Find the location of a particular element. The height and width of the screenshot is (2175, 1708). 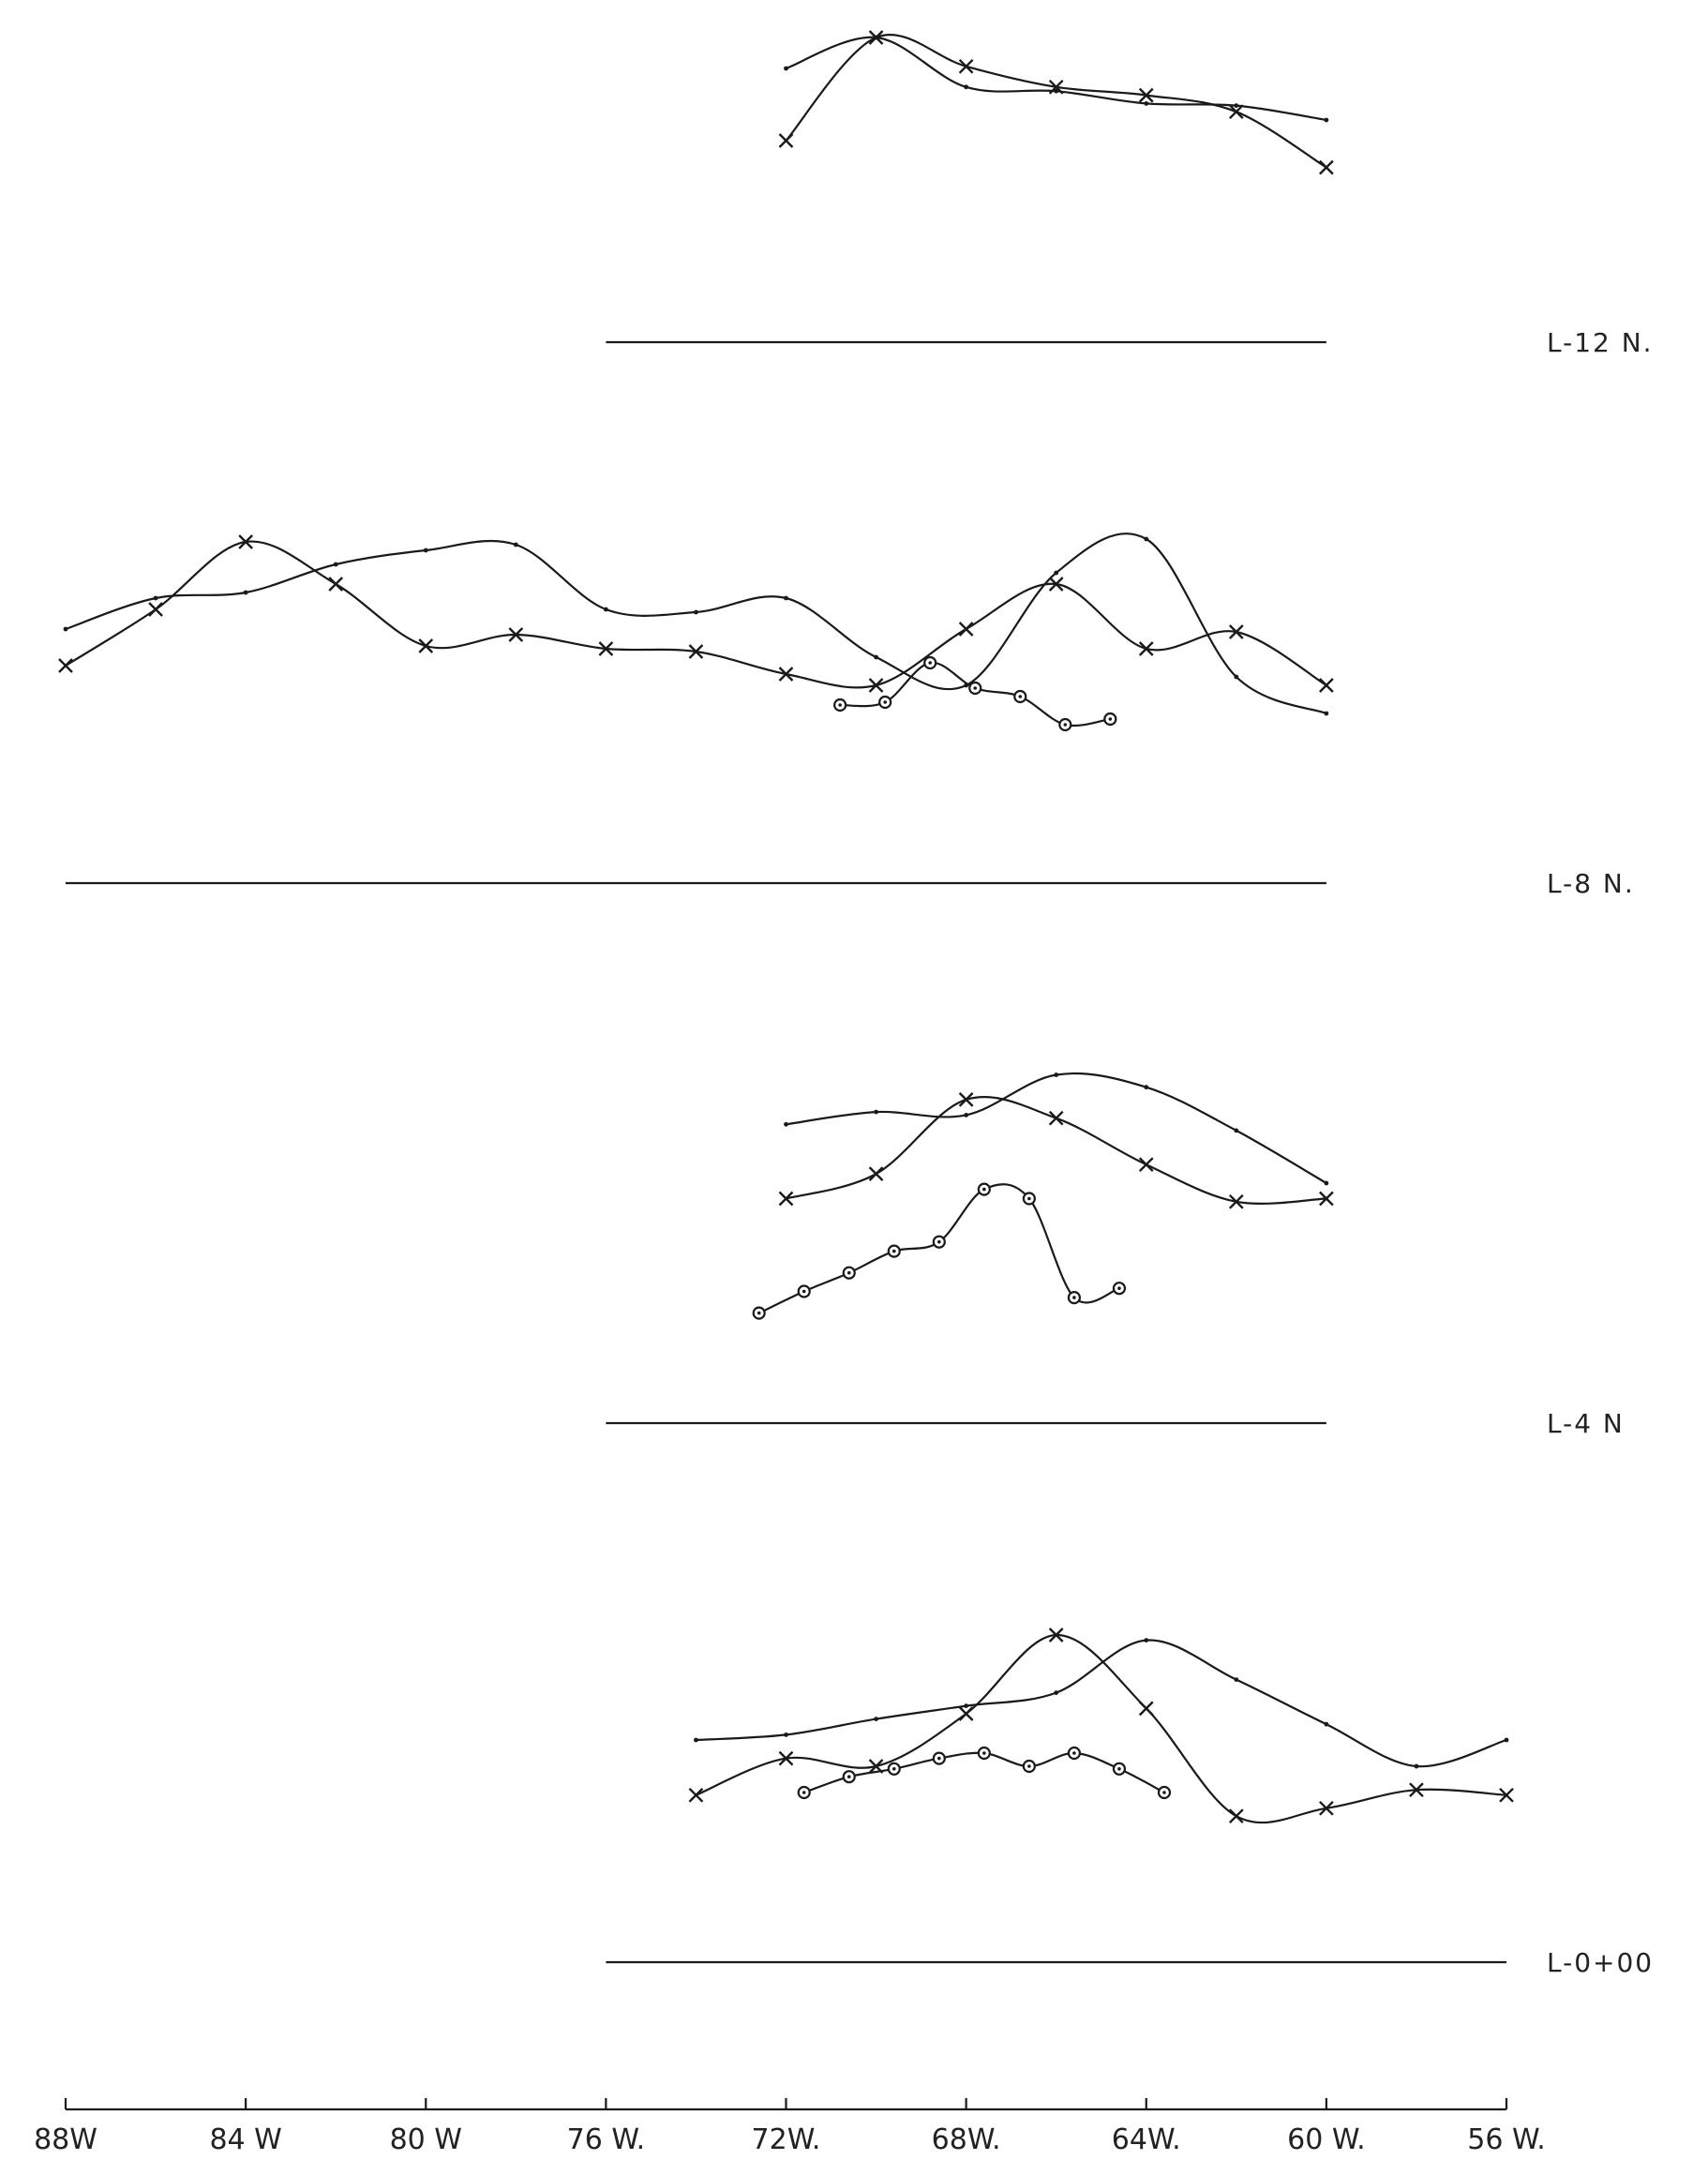

x-tick-label: 64W. is located at coordinates (1146, 2139).